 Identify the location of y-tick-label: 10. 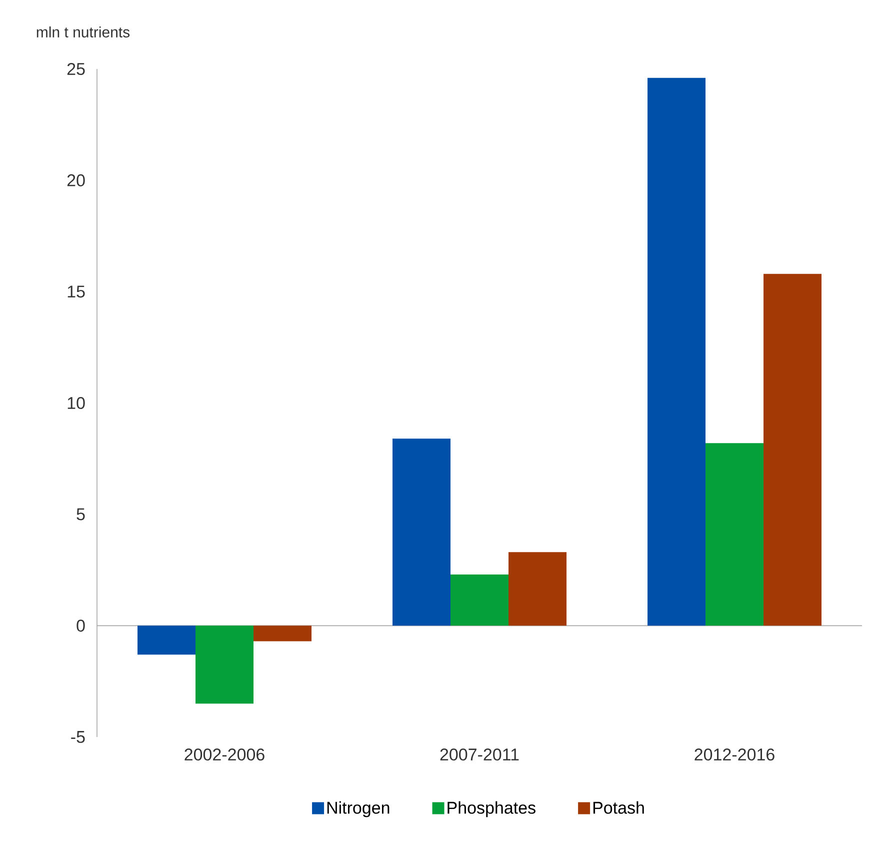
(76, 403).